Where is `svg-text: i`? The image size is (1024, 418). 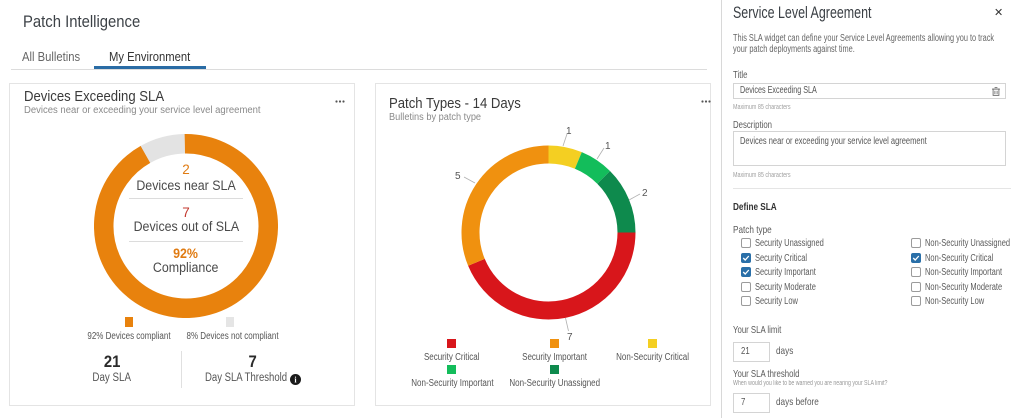
svg-text: i is located at coordinates (295, 379).